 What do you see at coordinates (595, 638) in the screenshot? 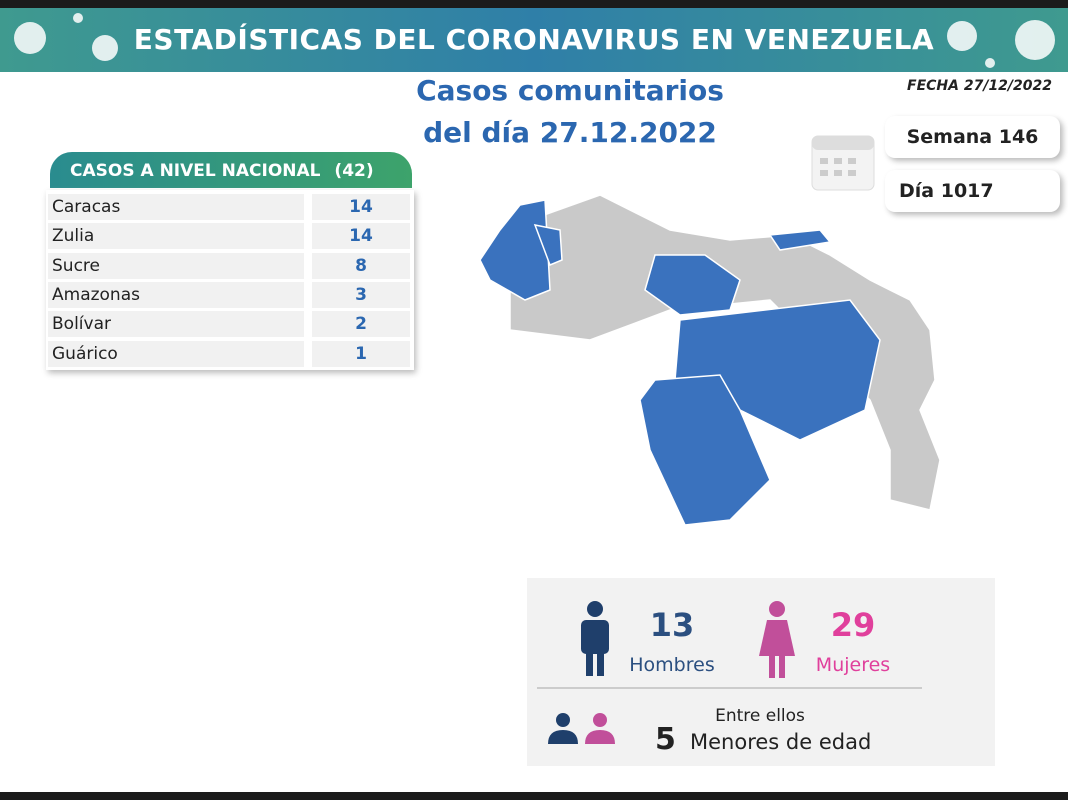
I see `man-icon` at bounding box center [595, 638].